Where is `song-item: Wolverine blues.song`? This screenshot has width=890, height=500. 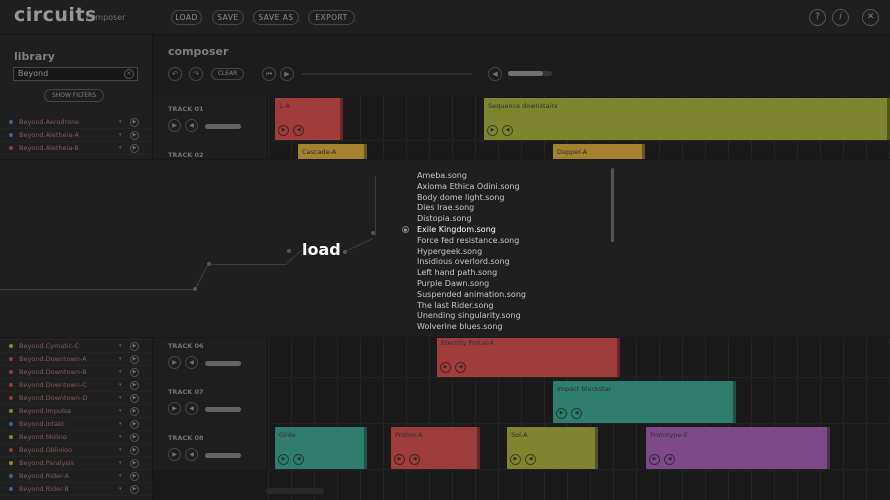 song-item: Wolverine blues.song is located at coordinates (460, 327).